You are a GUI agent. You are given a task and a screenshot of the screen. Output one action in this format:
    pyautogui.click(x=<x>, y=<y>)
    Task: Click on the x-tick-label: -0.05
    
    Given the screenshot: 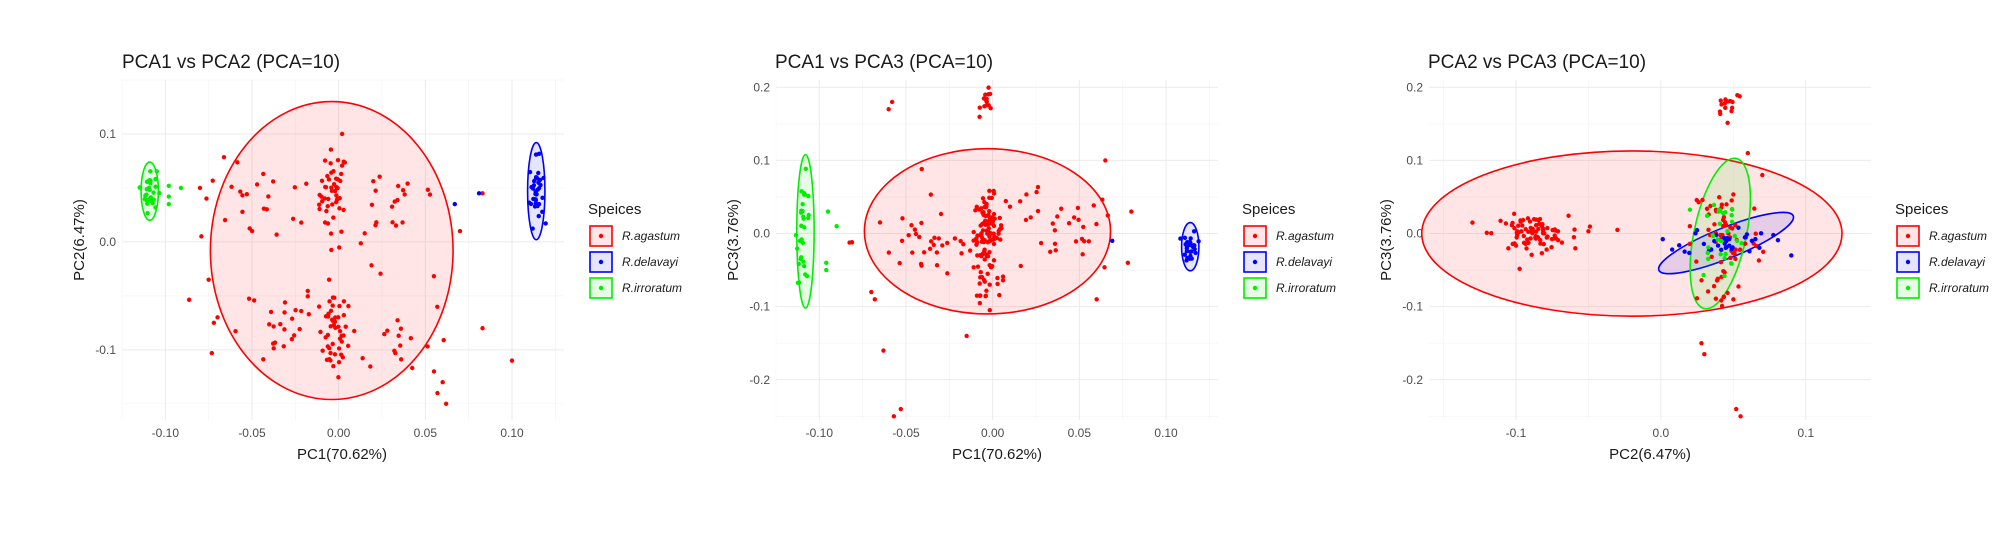 What is the action you would take?
    pyautogui.click(x=906, y=433)
    